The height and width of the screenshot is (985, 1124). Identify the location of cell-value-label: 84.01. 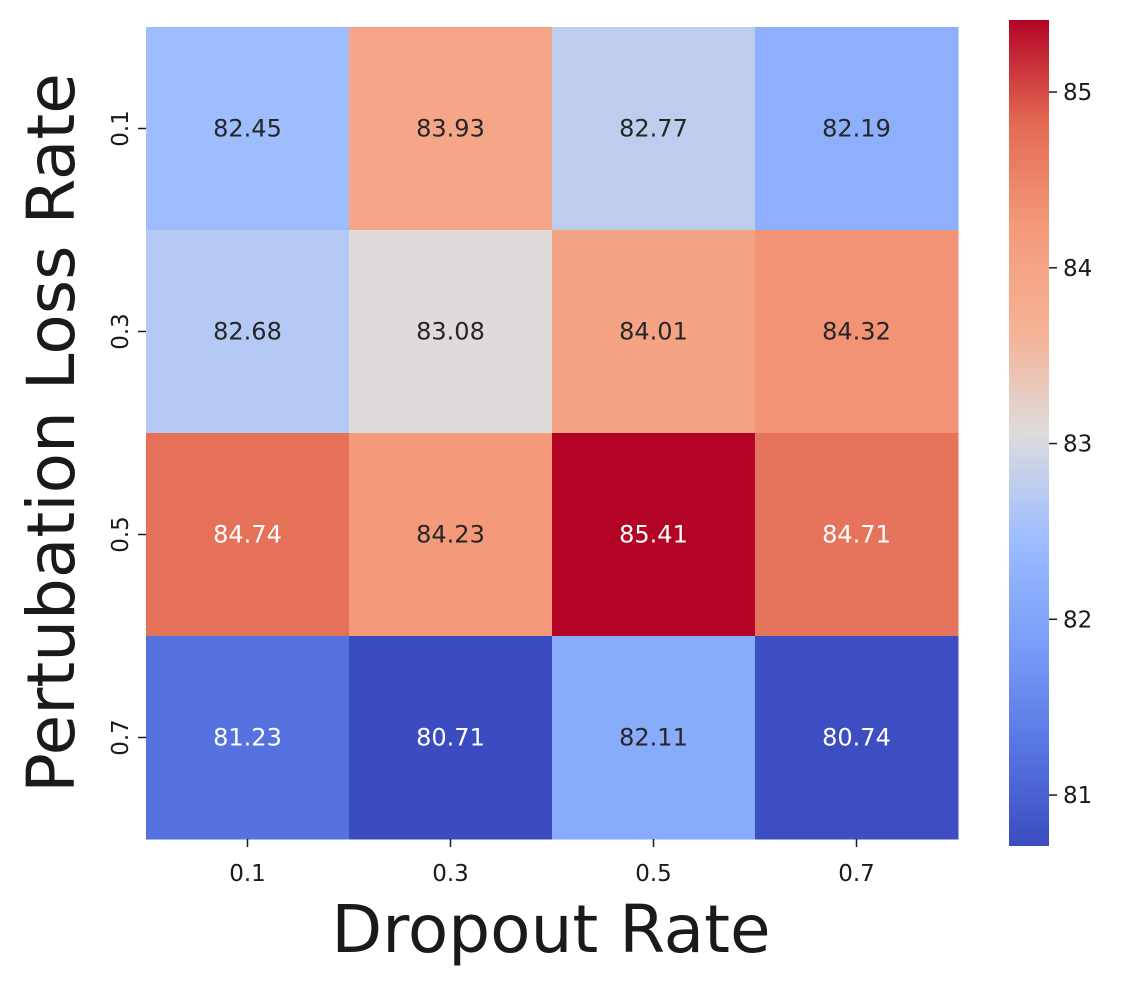
(653, 332).